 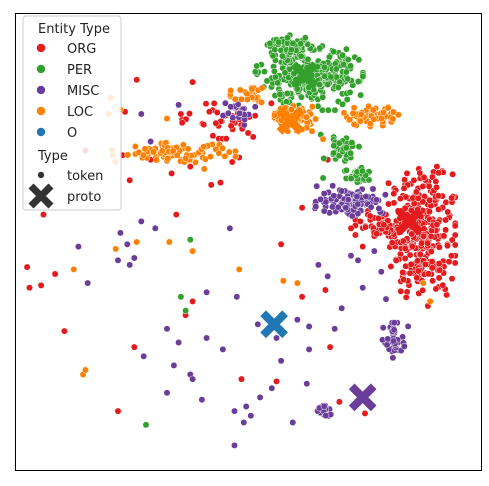 What do you see at coordinates (41, 69) in the screenshot?
I see `legend-swatch-per` at bounding box center [41, 69].